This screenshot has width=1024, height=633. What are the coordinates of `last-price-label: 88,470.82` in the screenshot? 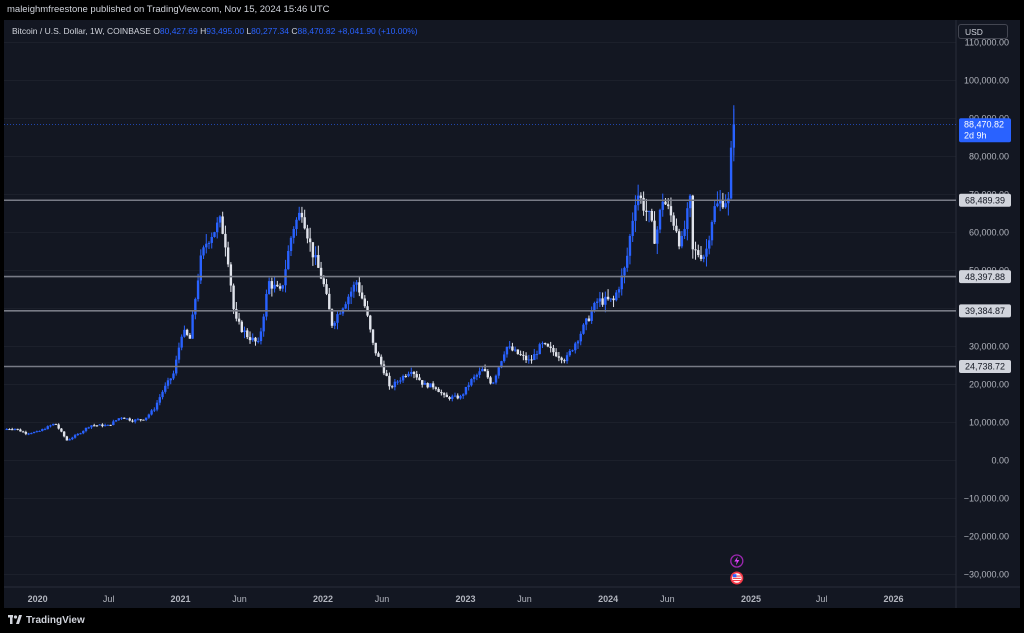 It's located at (984, 124).